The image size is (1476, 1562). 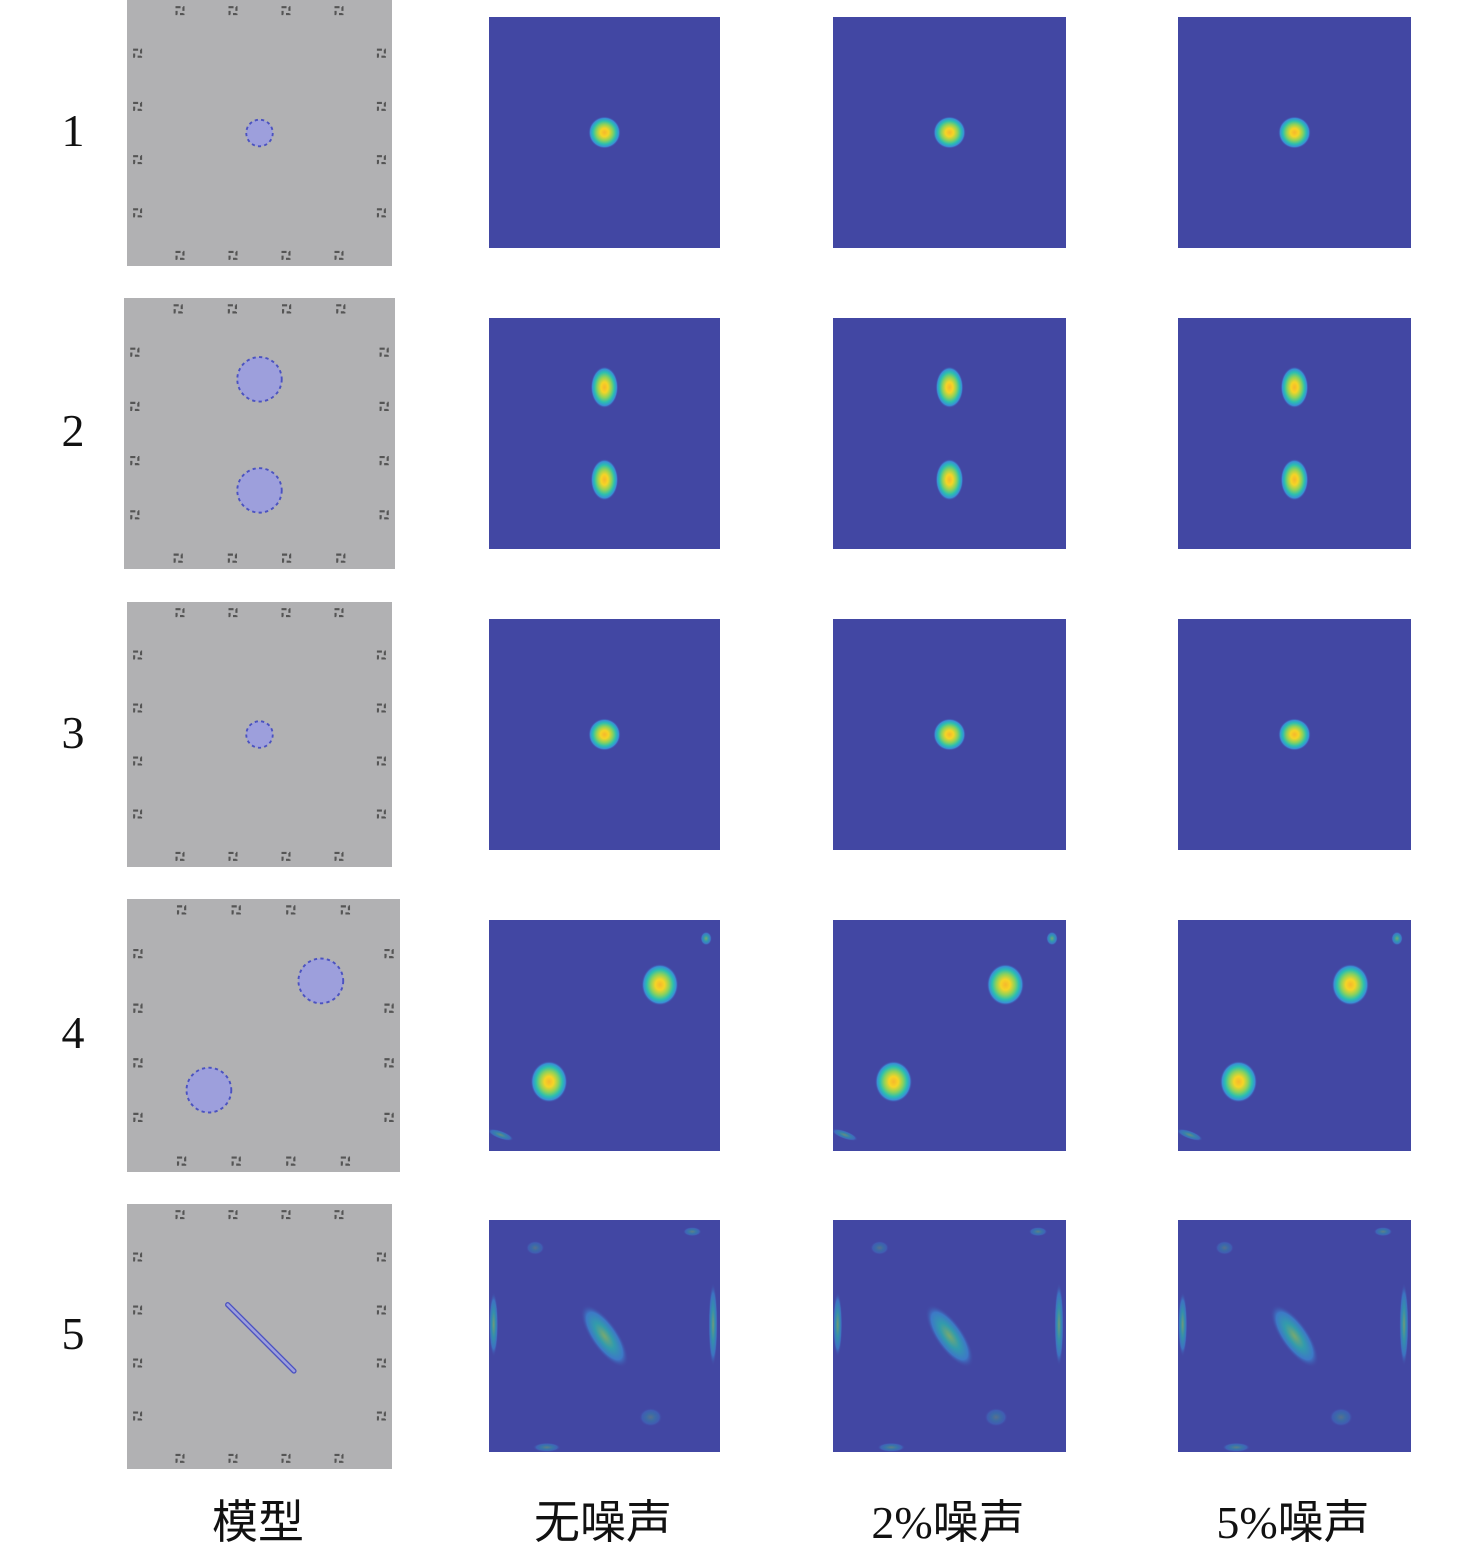 What do you see at coordinates (603, 1522) in the screenshot?
I see `column-label-2: 无噪声` at bounding box center [603, 1522].